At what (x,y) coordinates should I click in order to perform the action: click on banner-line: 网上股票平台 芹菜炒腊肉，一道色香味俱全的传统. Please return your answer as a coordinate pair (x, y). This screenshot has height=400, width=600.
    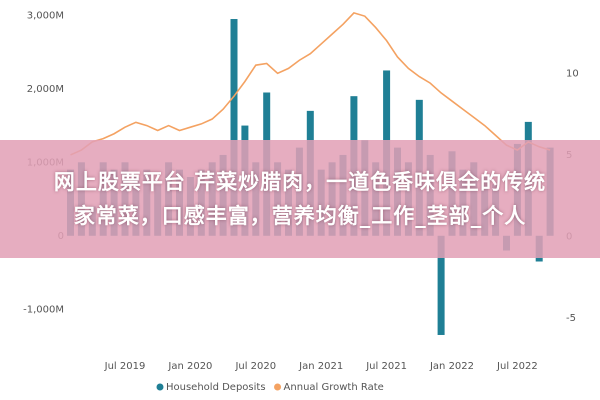
    Looking at the image, I should click on (300, 182).